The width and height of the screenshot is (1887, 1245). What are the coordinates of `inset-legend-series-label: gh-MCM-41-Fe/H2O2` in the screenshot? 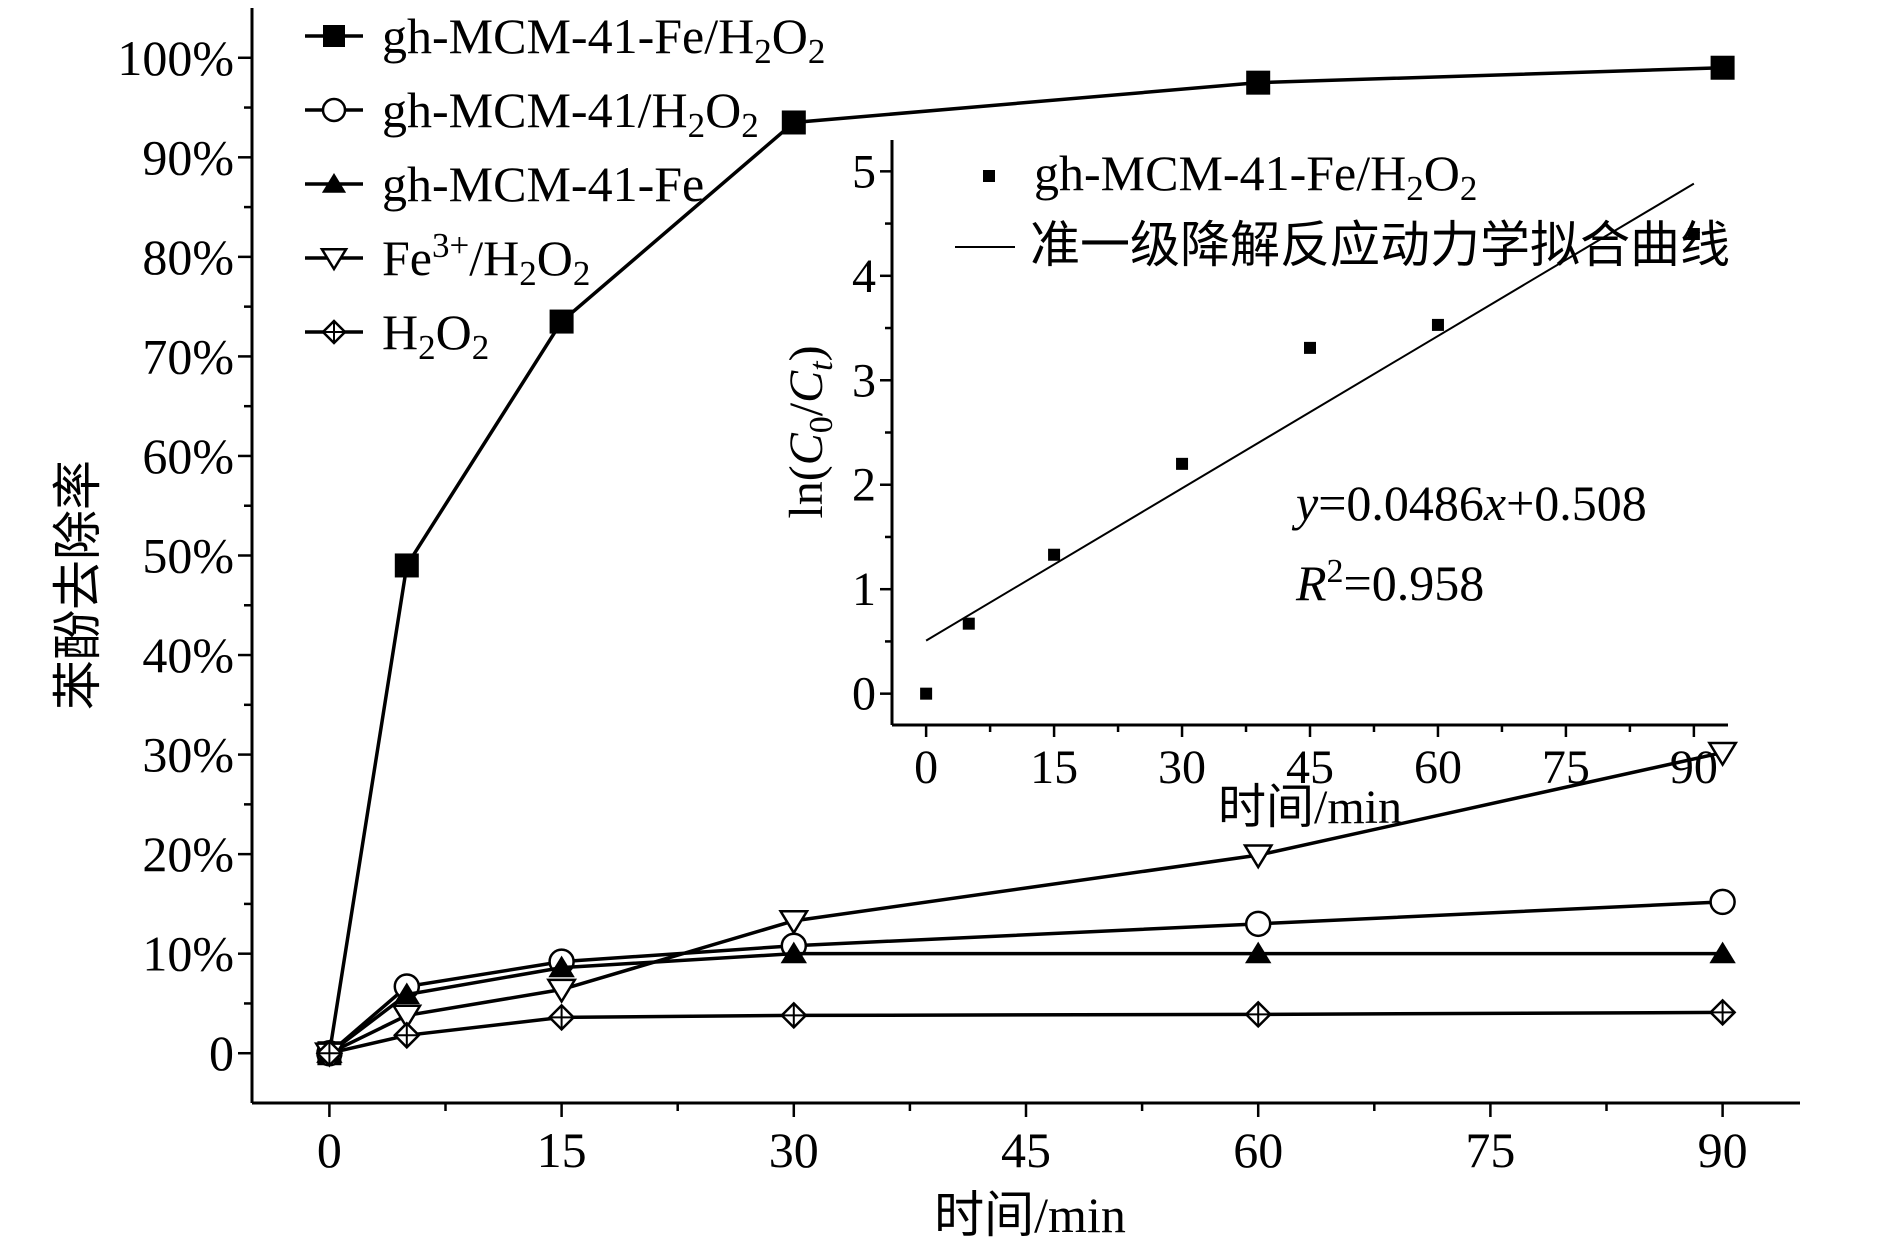 It's located at (1255, 176).